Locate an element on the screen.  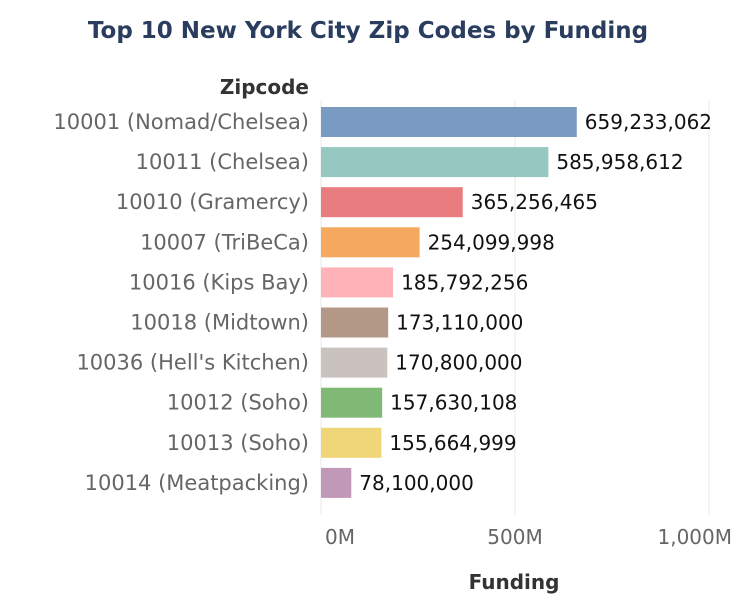
value-label: 157,630,108 is located at coordinates (453, 403).